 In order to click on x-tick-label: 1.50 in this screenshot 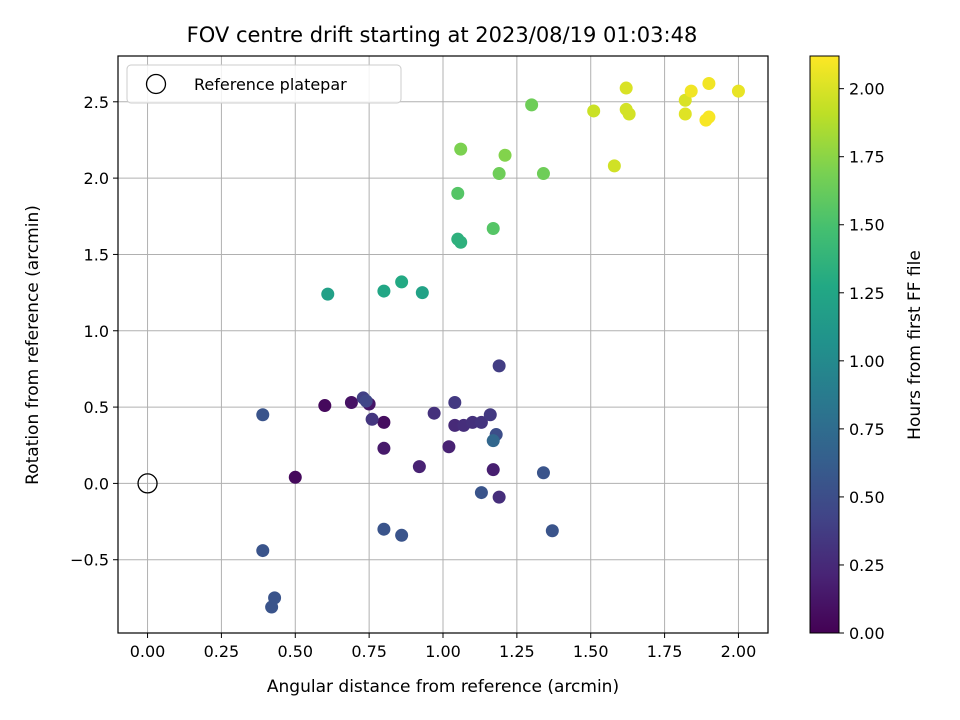, I will do `click(591, 651)`.